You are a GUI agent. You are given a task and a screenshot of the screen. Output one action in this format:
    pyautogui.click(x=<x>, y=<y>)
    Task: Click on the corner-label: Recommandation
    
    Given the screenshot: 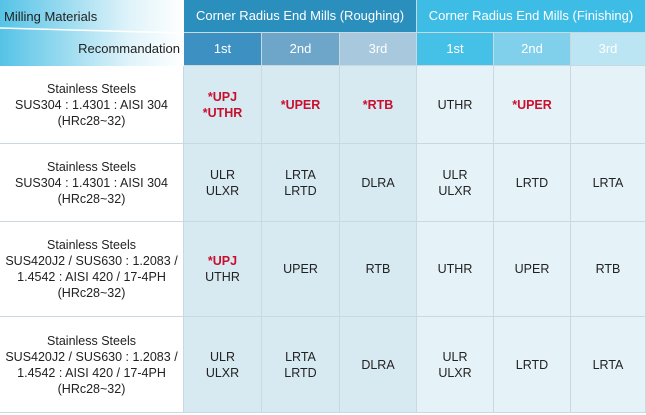 What is the action you would take?
    pyautogui.click(x=129, y=48)
    